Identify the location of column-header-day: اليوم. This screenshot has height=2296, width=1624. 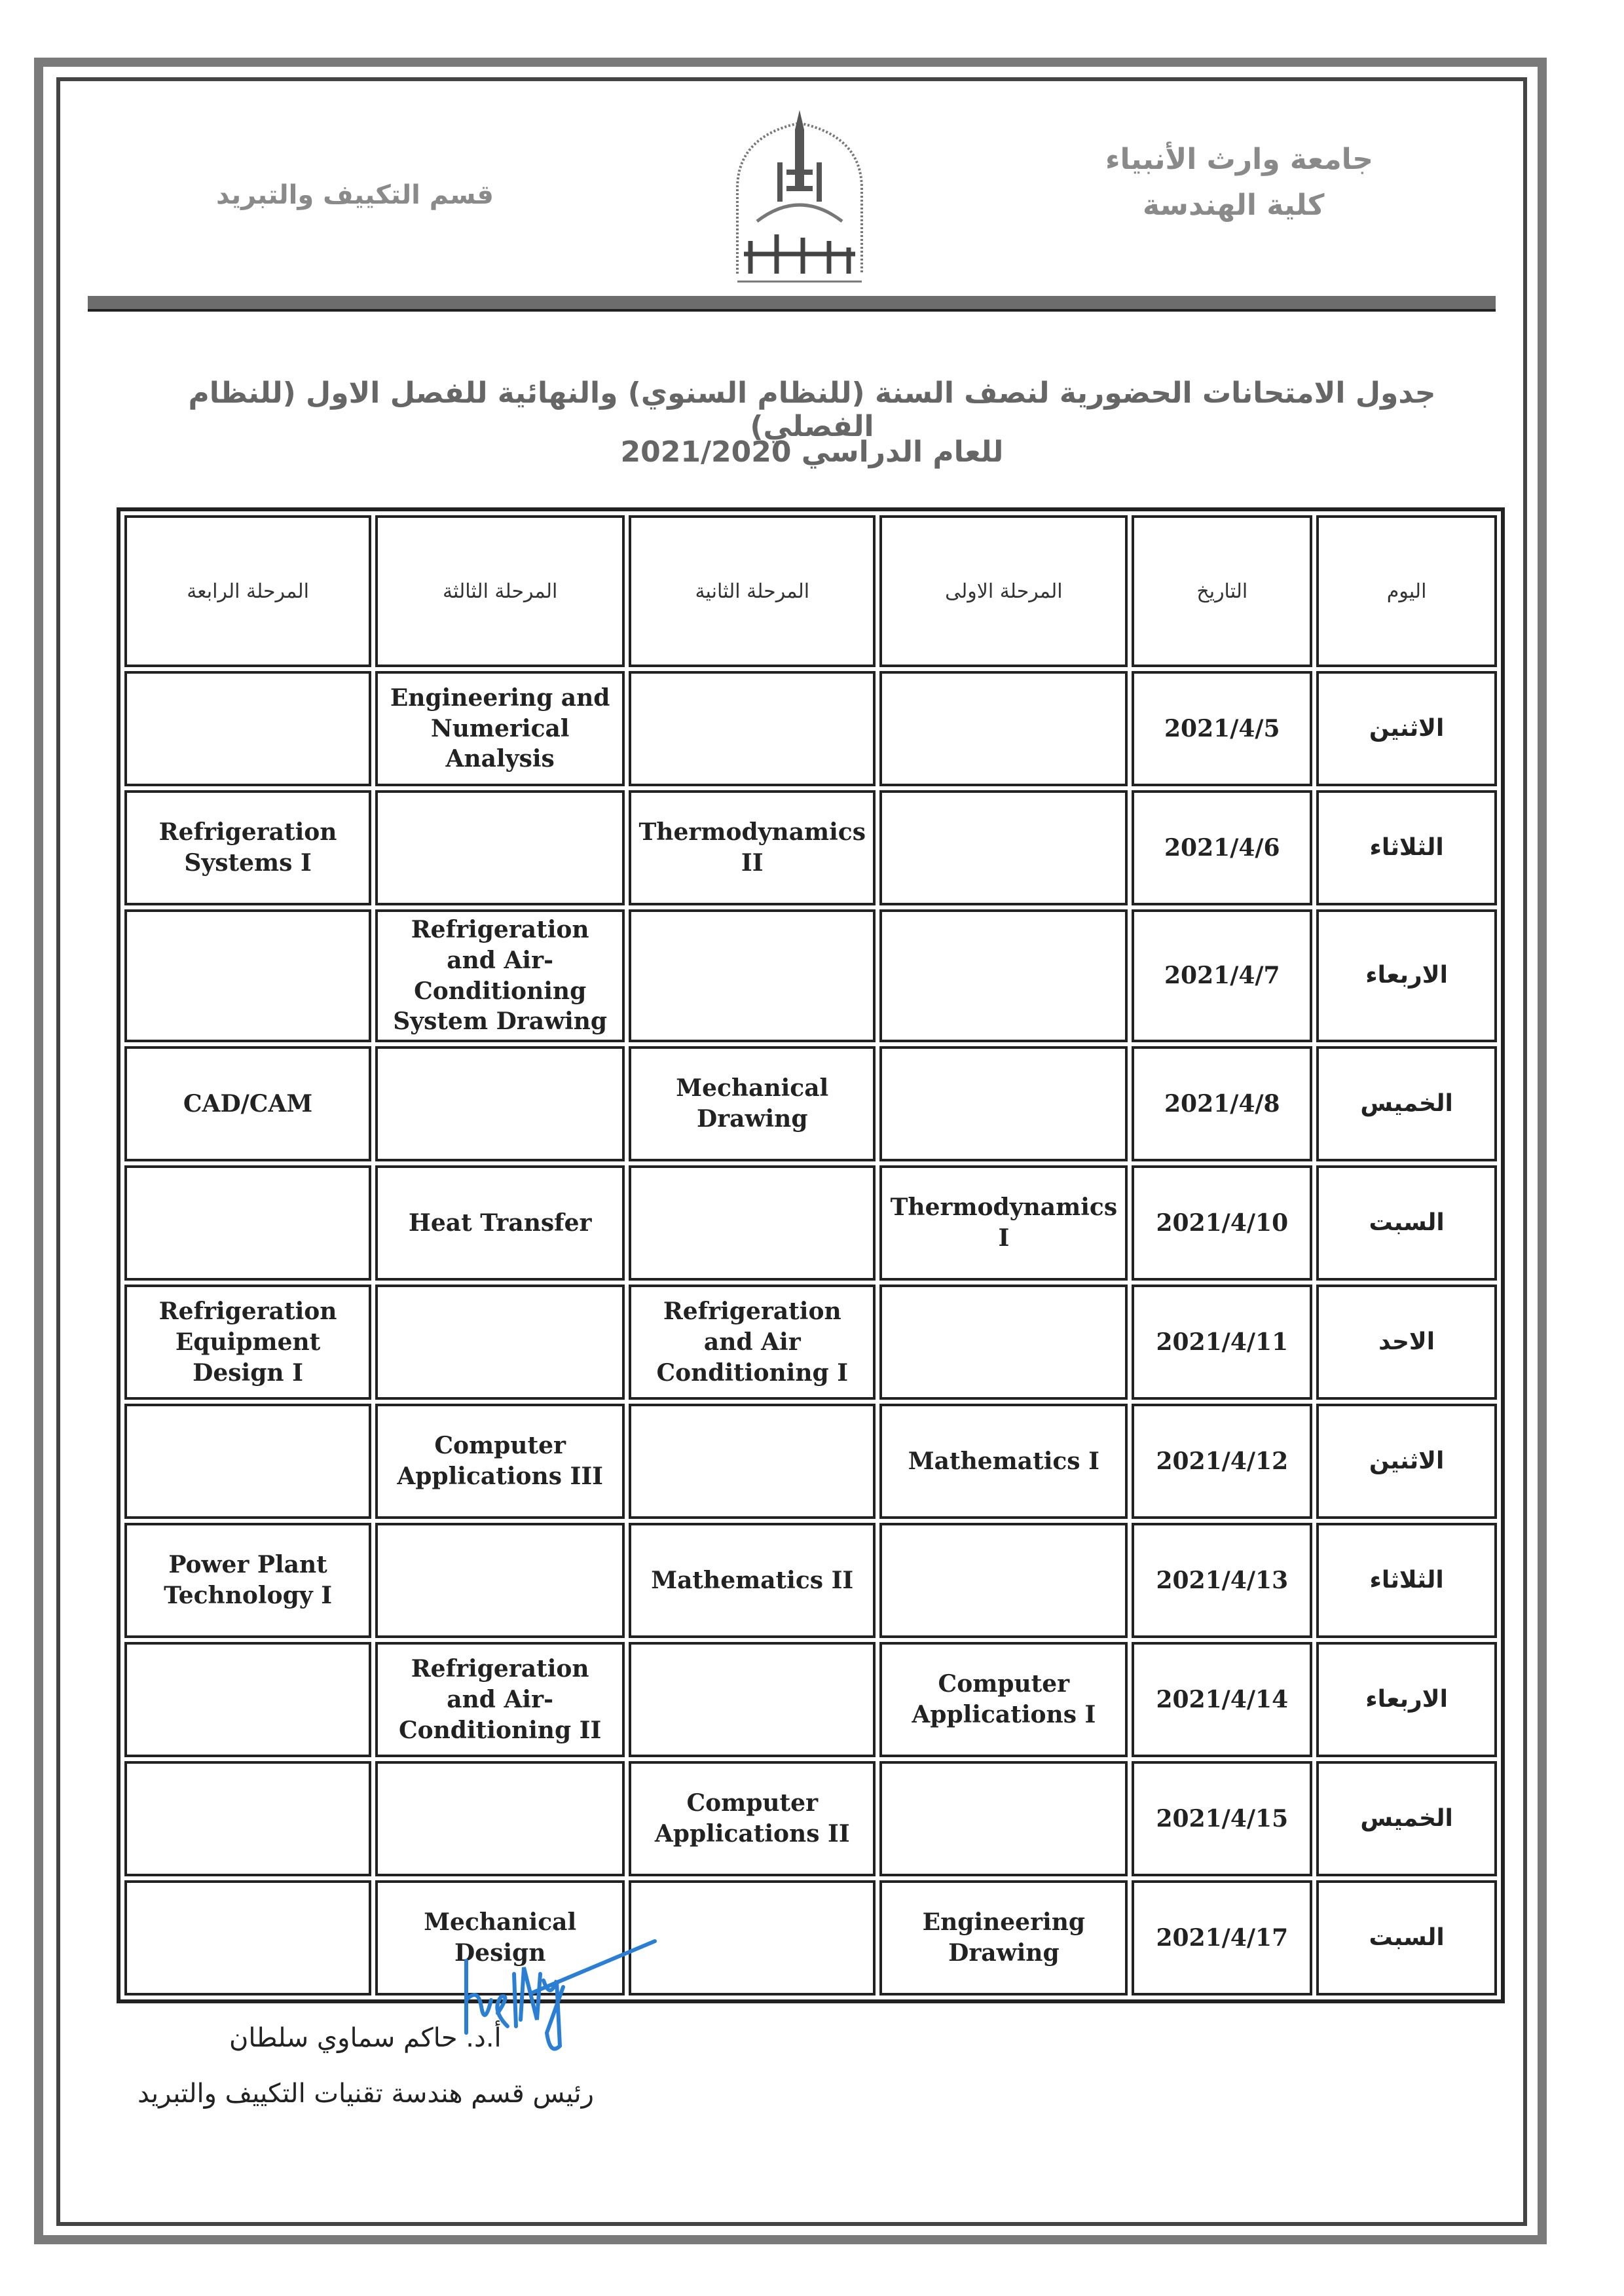
(1406, 591).